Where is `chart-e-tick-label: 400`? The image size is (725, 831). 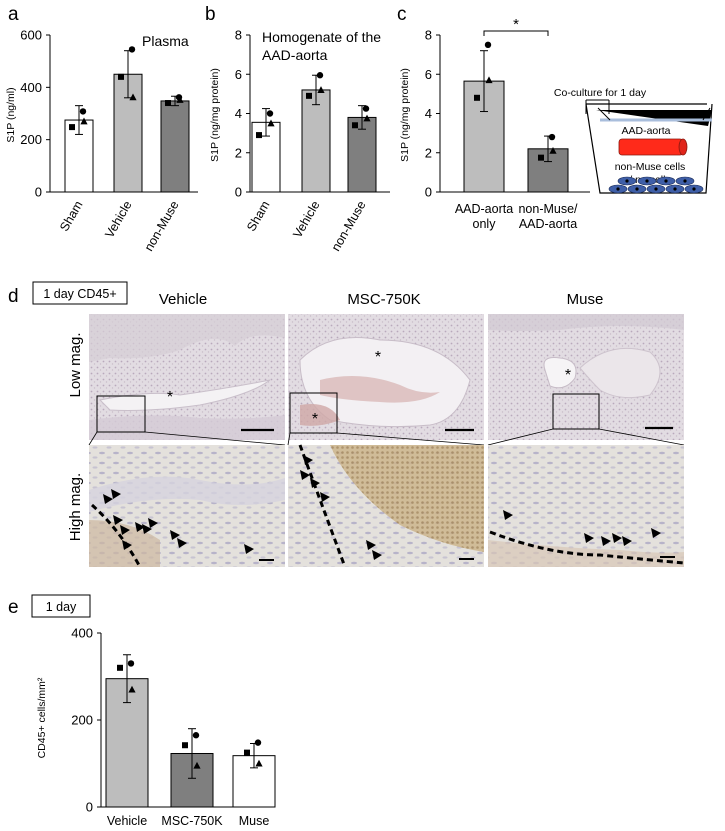
chart-e-tick-label: 400 is located at coordinates (82, 633).